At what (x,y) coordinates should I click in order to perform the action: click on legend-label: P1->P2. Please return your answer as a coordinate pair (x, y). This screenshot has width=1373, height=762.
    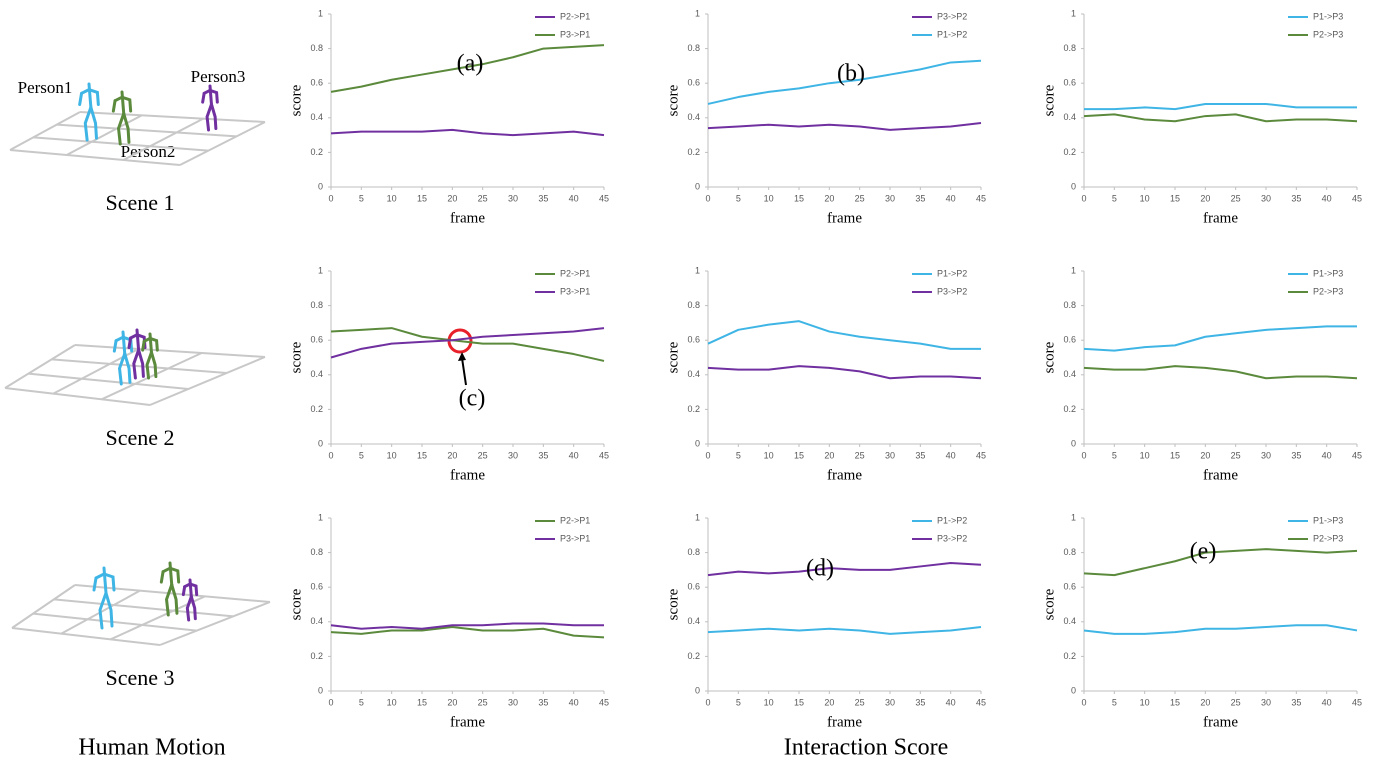
    Looking at the image, I should click on (952, 520).